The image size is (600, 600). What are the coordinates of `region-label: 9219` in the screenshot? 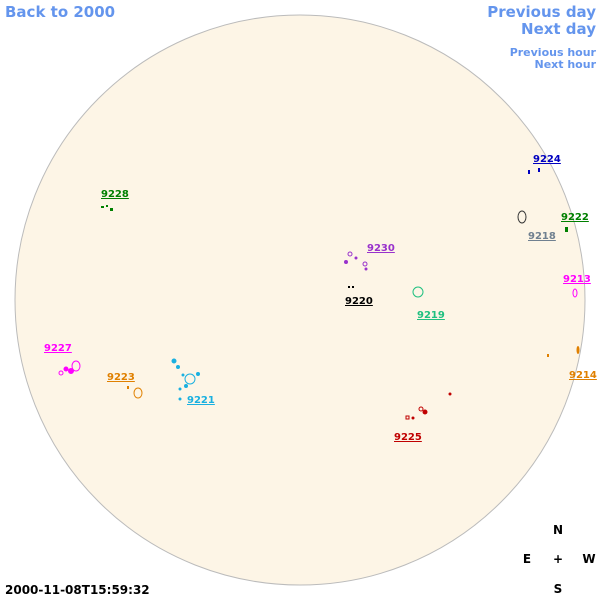 It's located at (431, 315).